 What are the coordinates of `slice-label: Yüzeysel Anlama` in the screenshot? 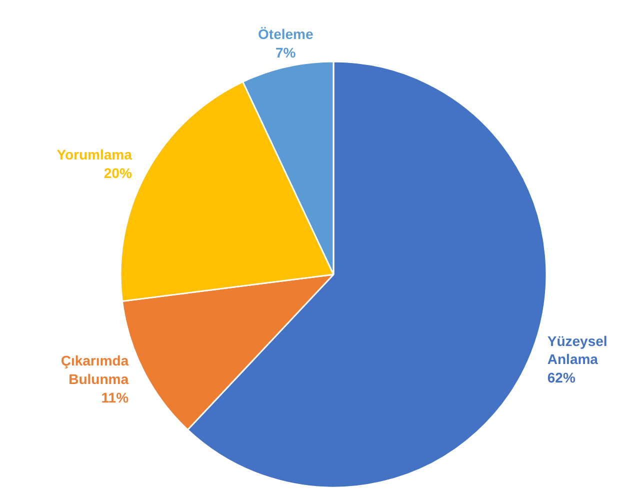 It's located at (577, 350).